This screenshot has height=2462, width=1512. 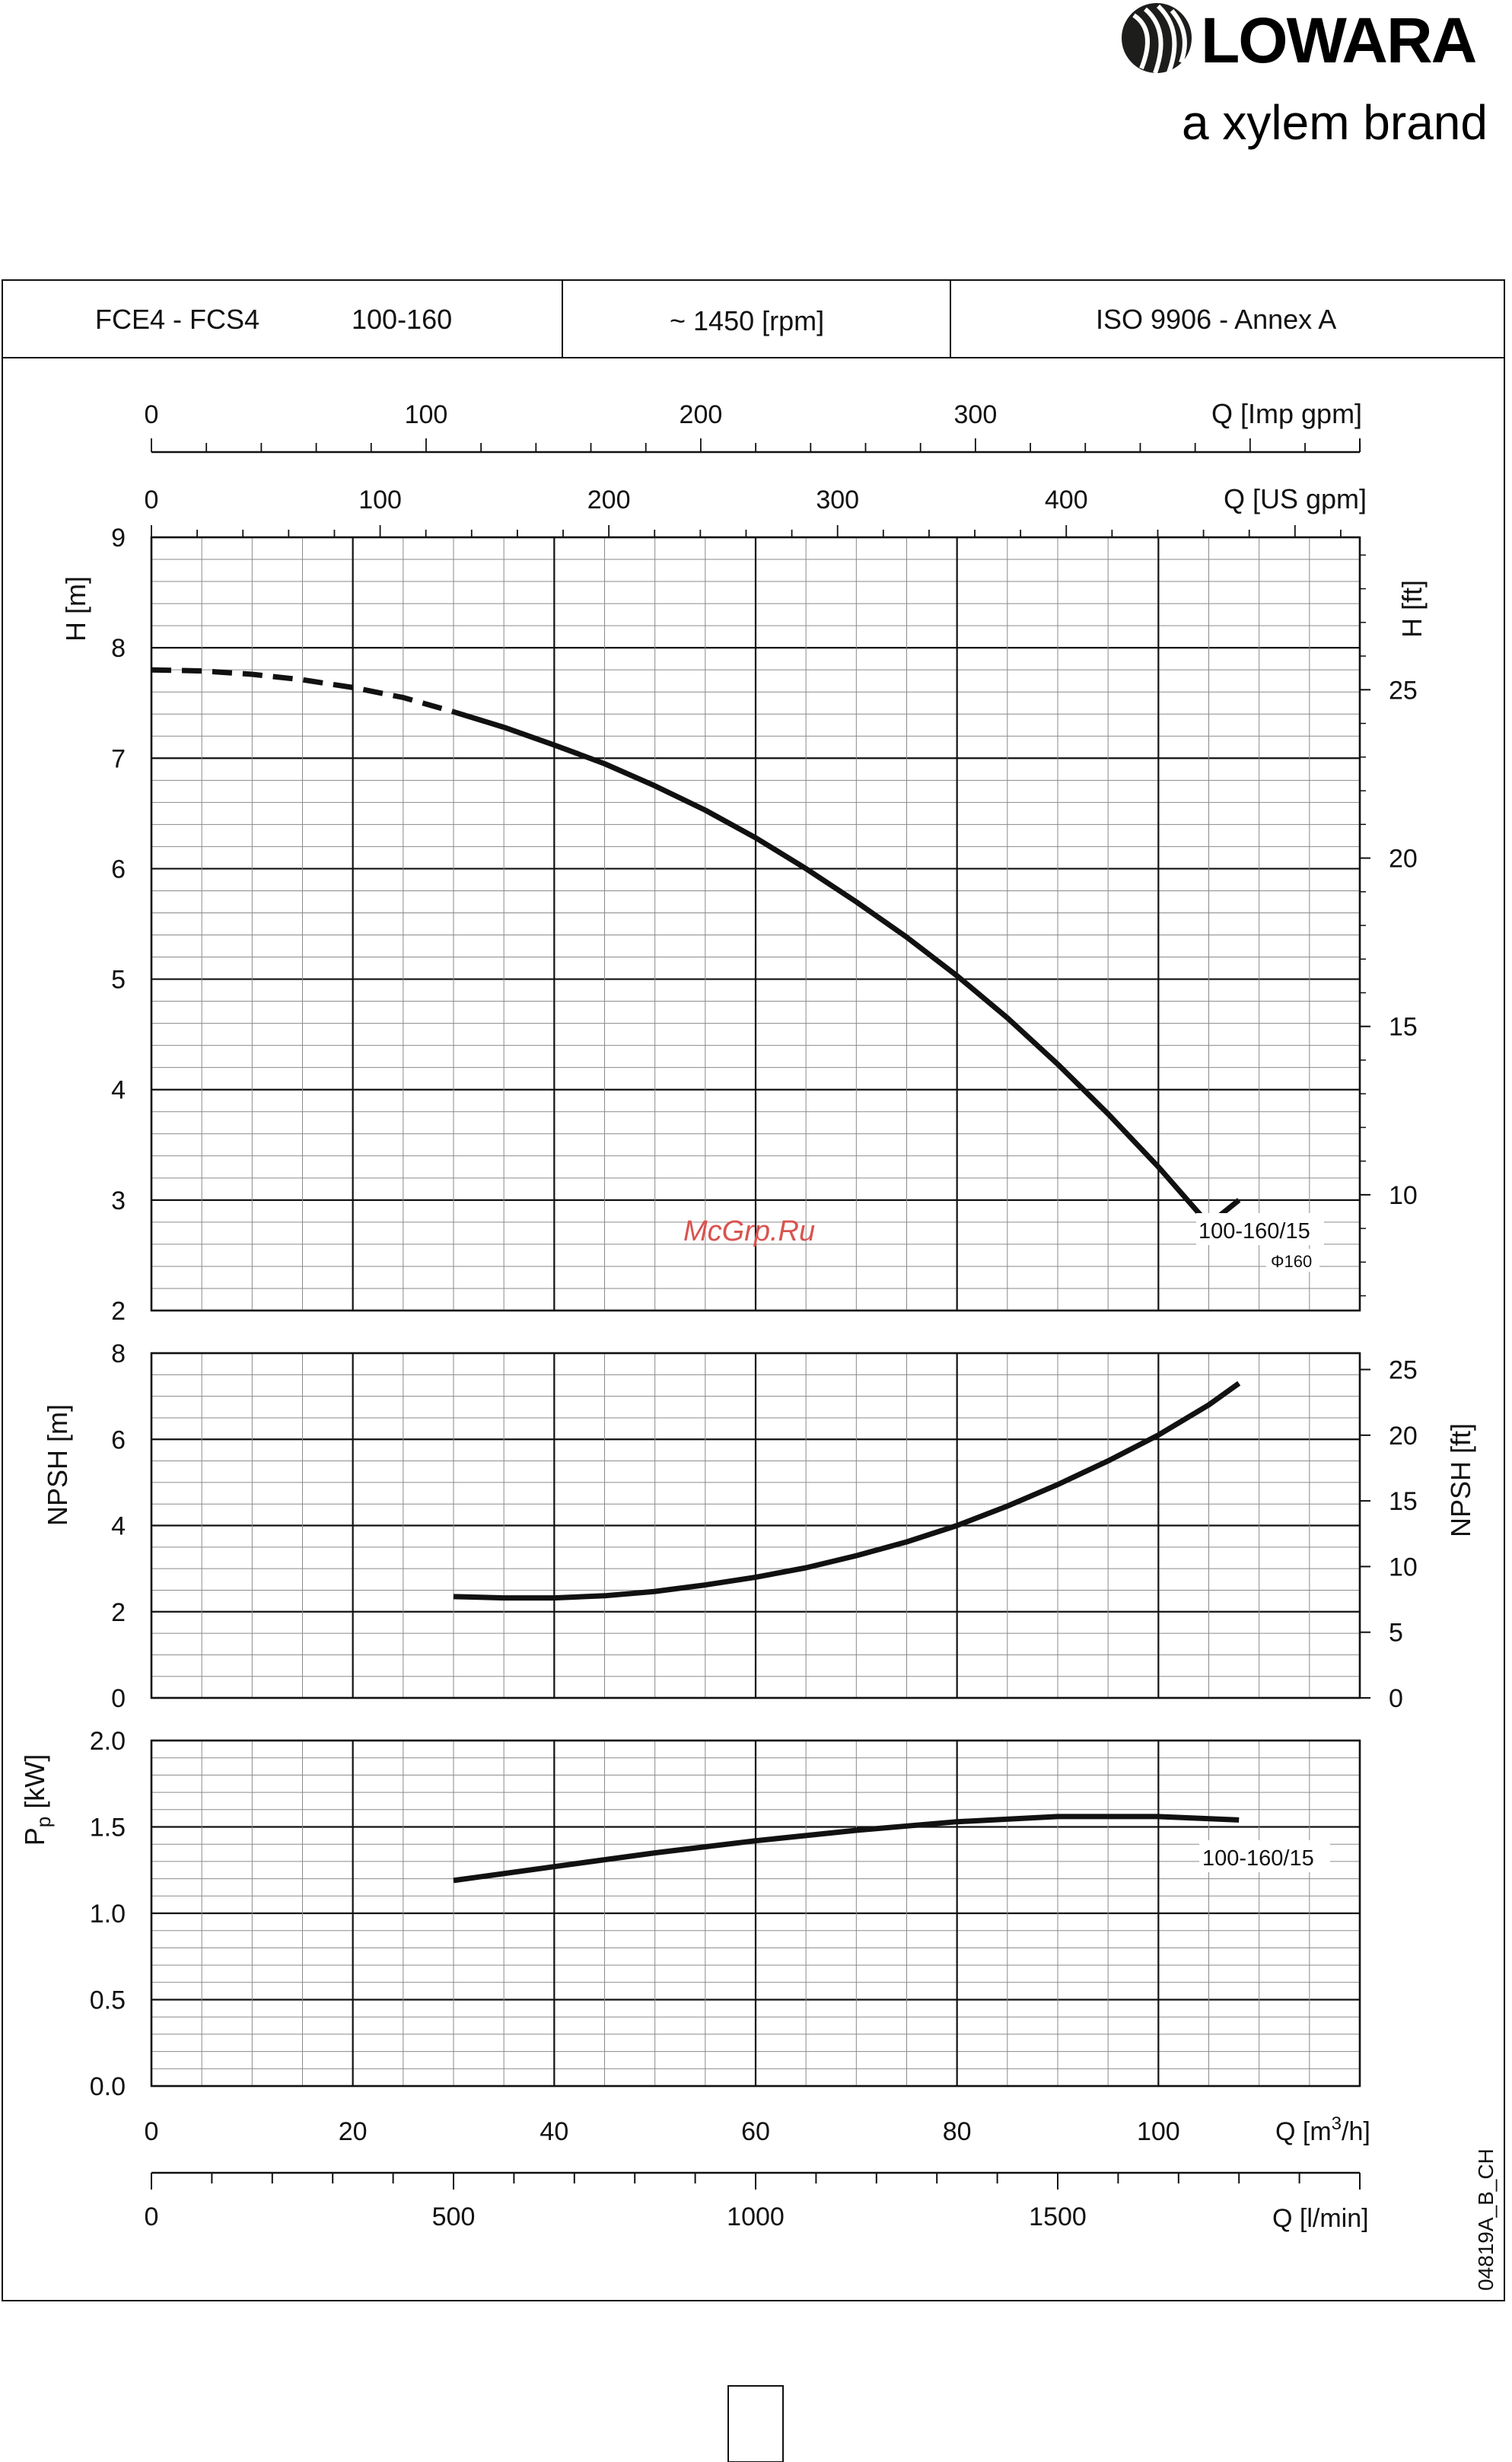 What do you see at coordinates (1486, 2219) in the screenshot?
I see `drawing-code: 04819A_B_CH` at bounding box center [1486, 2219].